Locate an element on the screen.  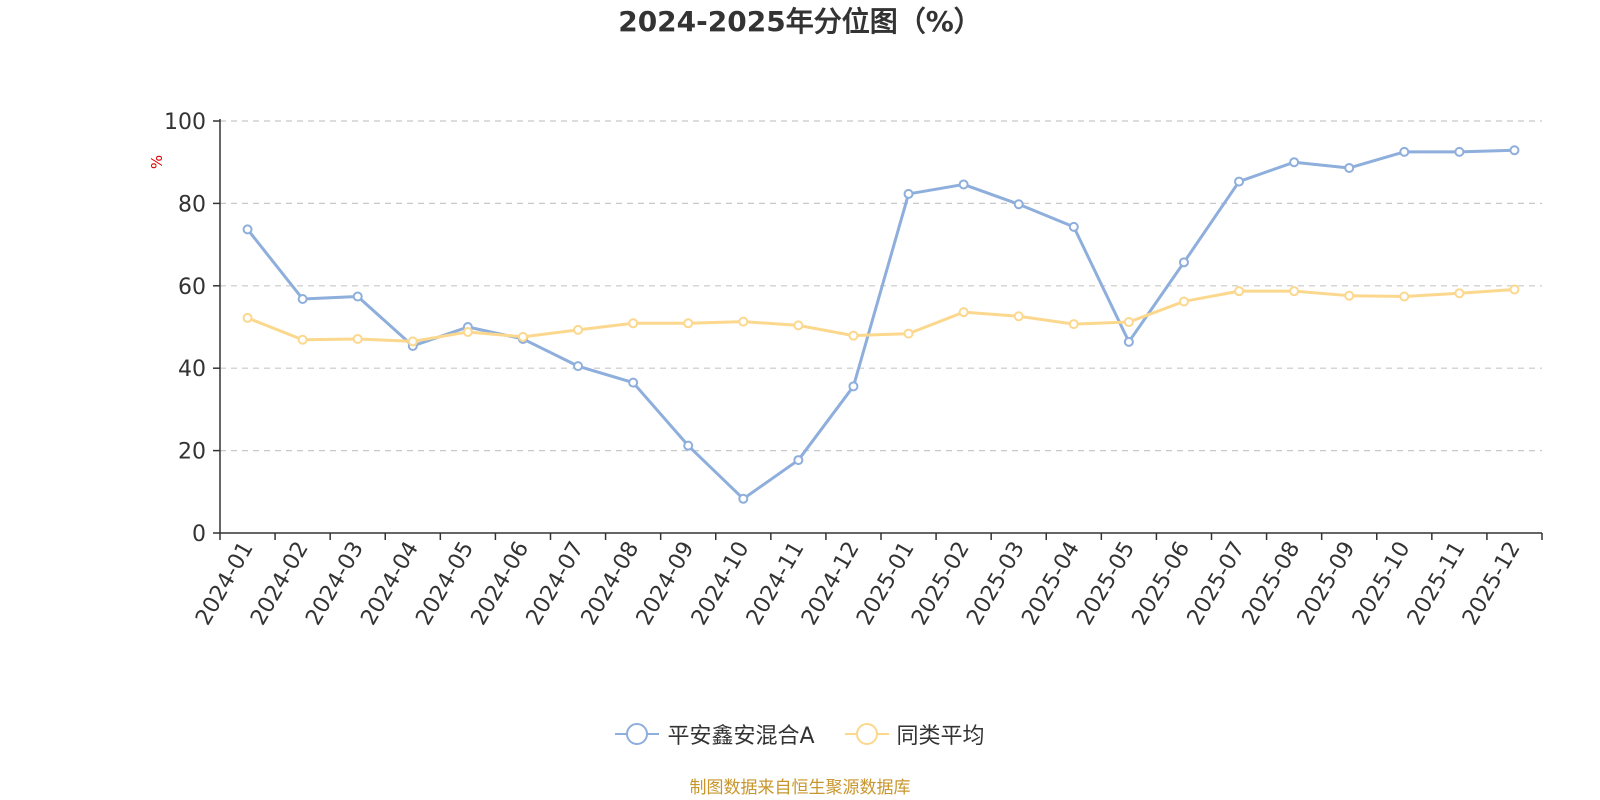
legend-item-series-1: 平安鑫安混合A is located at coordinates (715, 734).